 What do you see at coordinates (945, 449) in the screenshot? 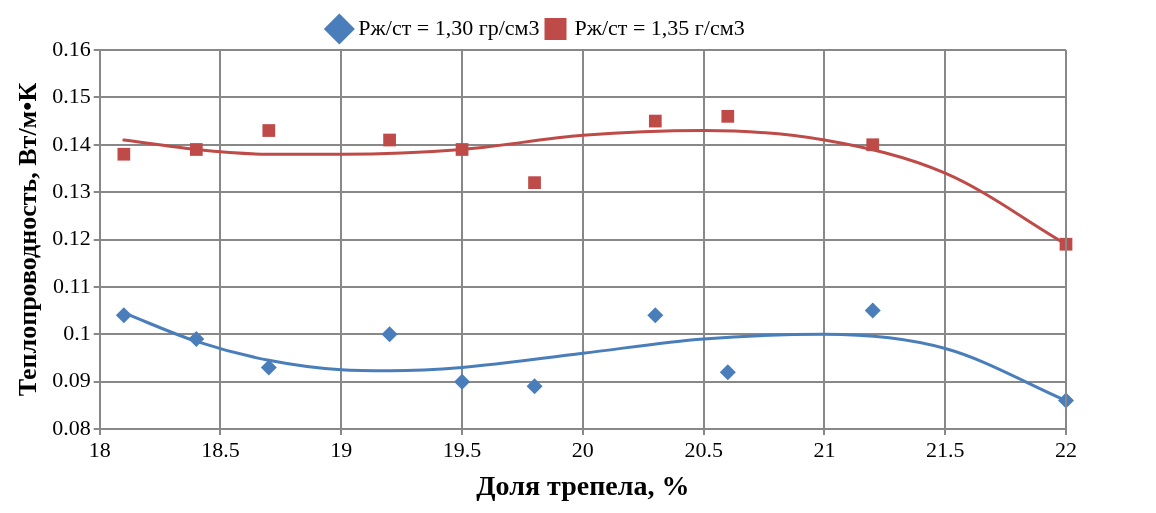
I see `x-tick-label: 21.5` at bounding box center [945, 449].